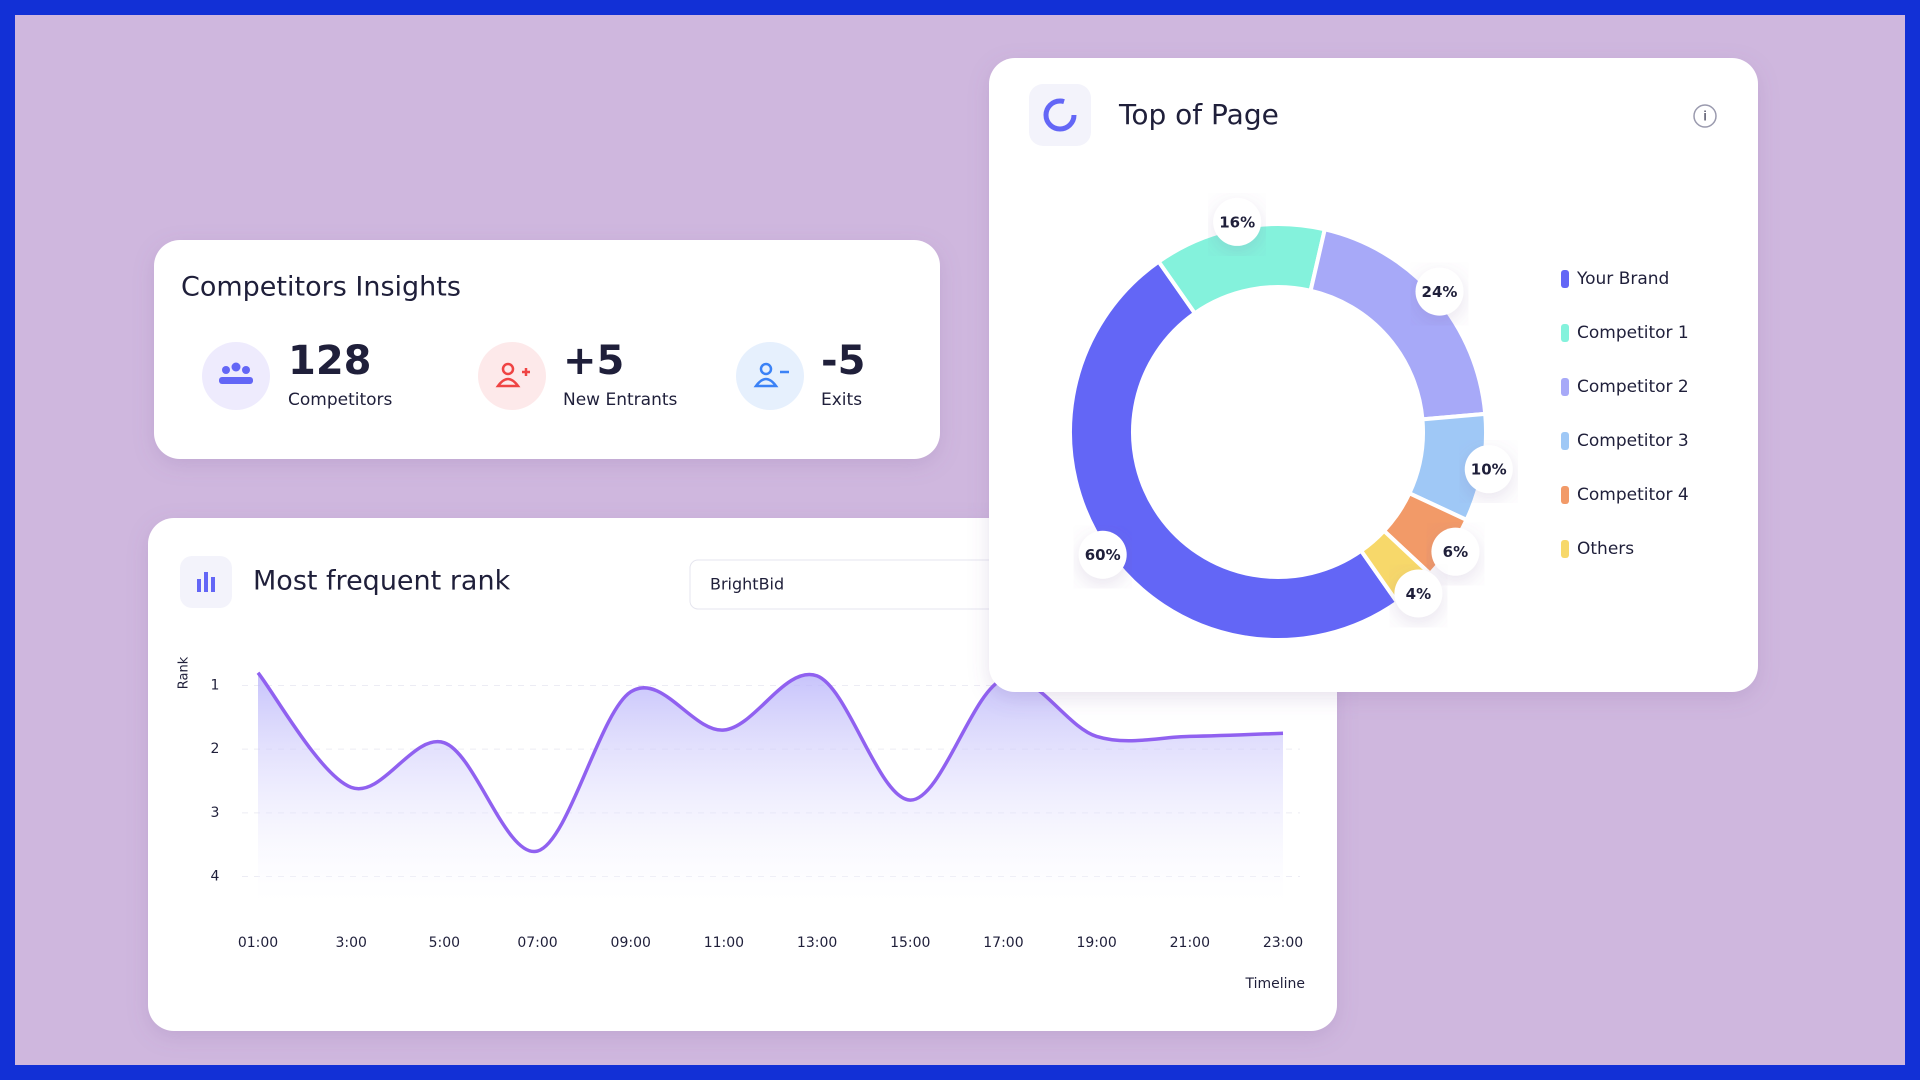  I want to click on card, so click(547, 349).